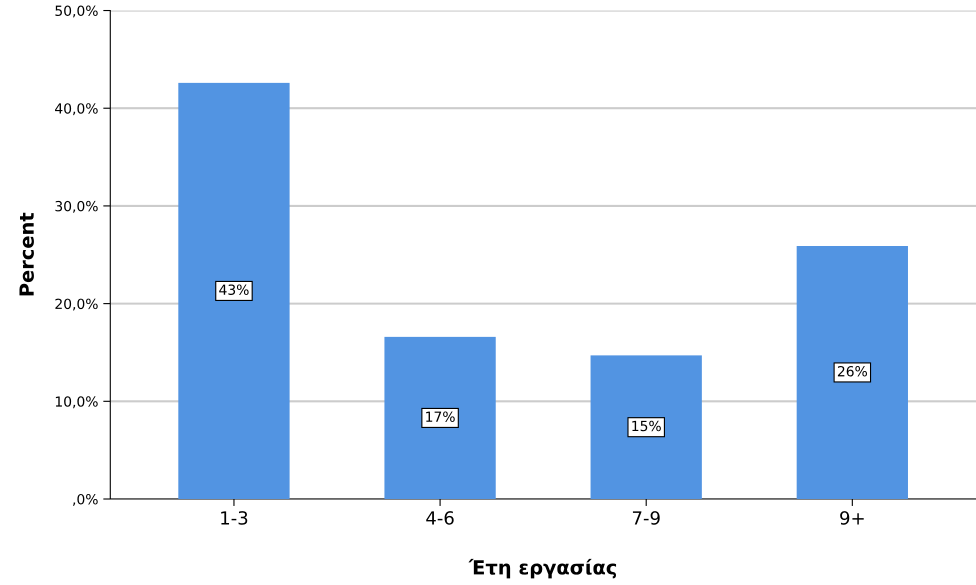 The height and width of the screenshot is (585, 976). I want to click on y-axis-title: Percent, so click(26, 254).